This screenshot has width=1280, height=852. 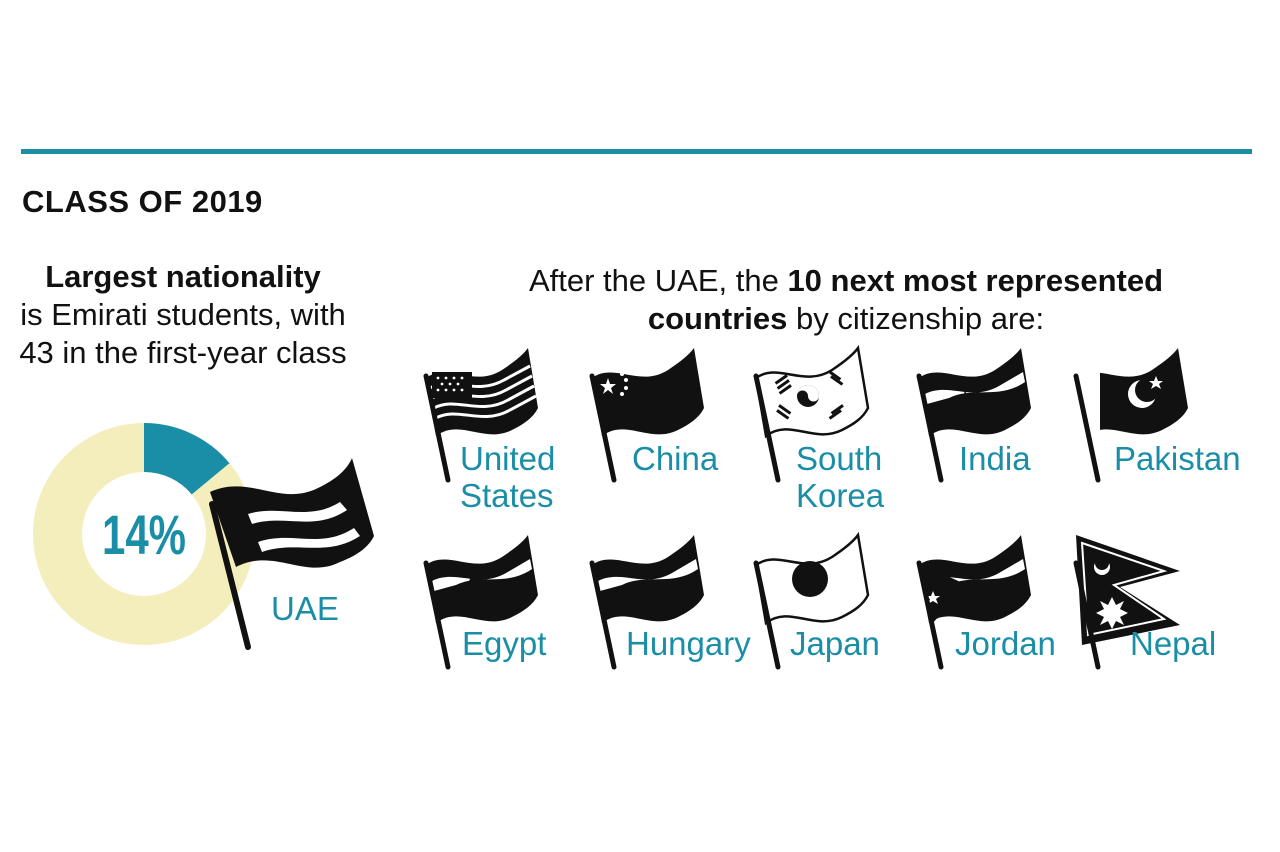 What do you see at coordinates (1130, 415) in the screenshot?
I see `pakistan-flag-icon` at bounding box center [1130, 415].